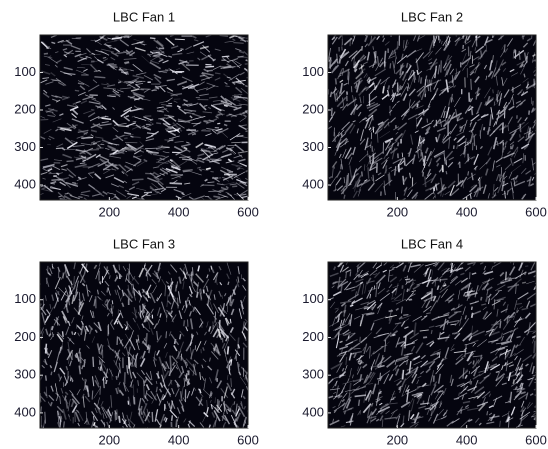 This screenshot has height=449, width=548. Describe the element at coordinates (432, 243) in the screenshot. I see `panel-title: LBC Fan 4` at that location.